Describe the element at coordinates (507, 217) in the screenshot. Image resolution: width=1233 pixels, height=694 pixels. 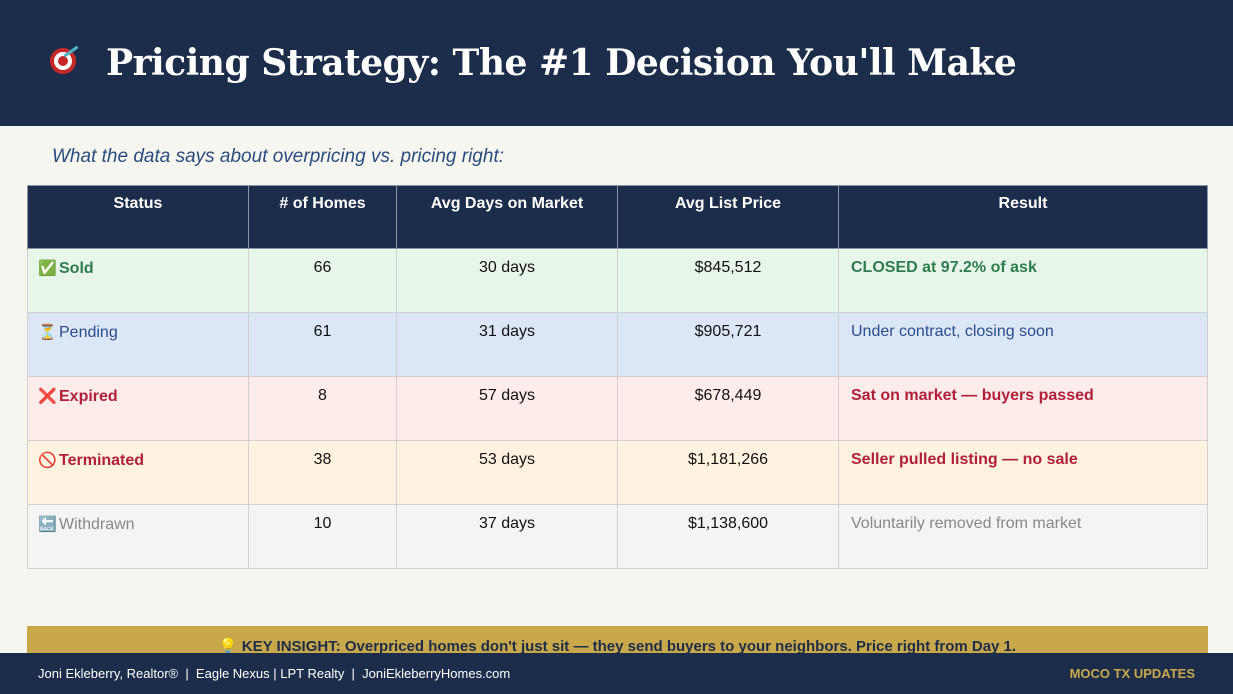
I see `col-header-days: Avg Days on Market` at that location.